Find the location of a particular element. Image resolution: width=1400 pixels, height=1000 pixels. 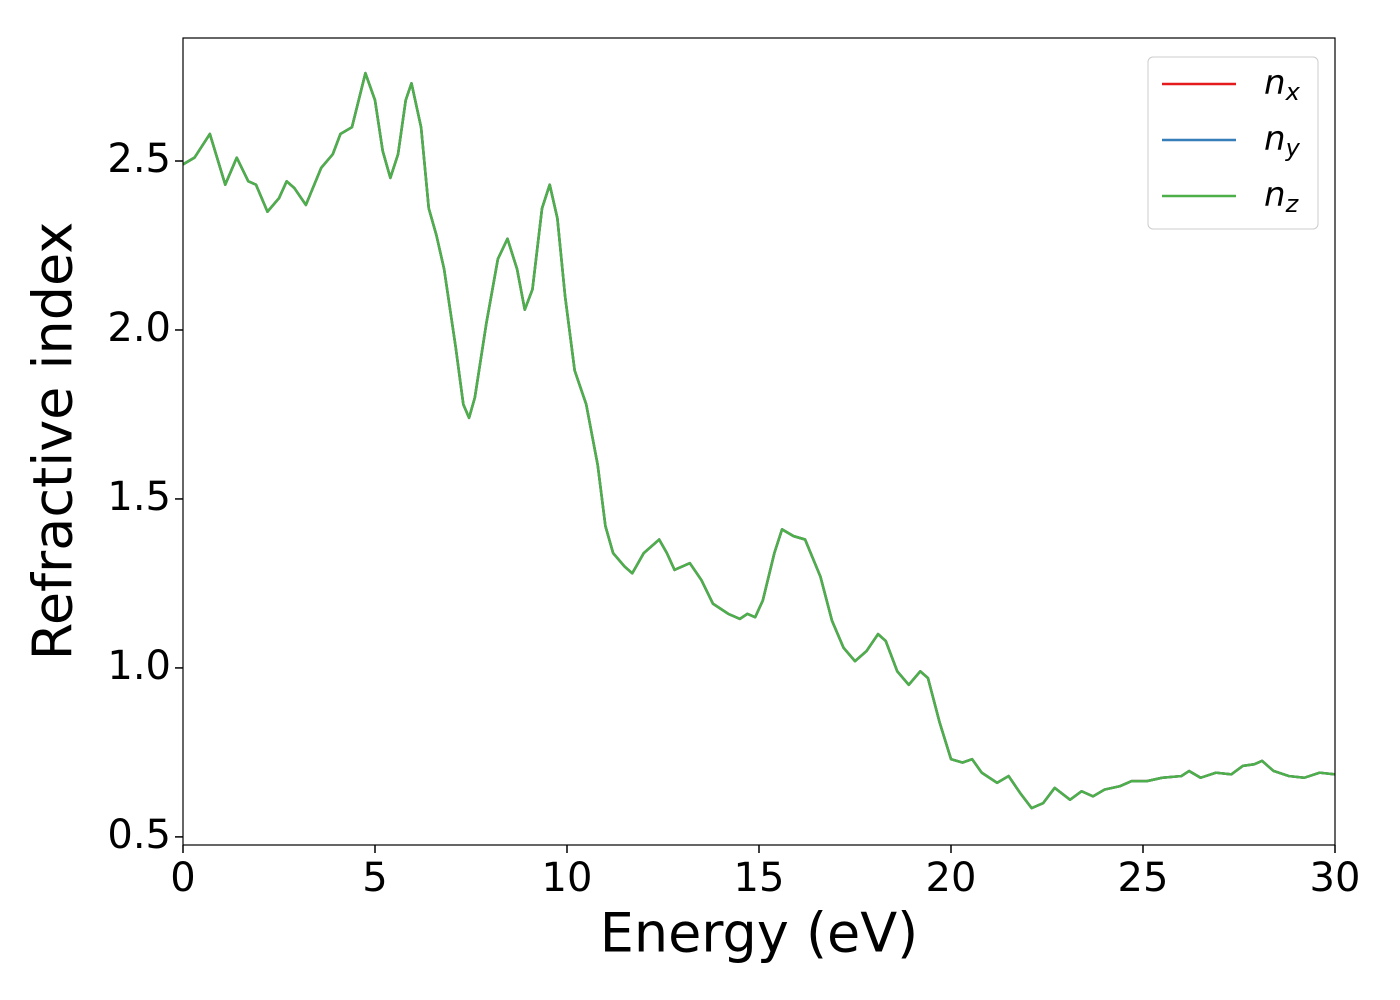

legend-box is located at coordinates (1233, 143).